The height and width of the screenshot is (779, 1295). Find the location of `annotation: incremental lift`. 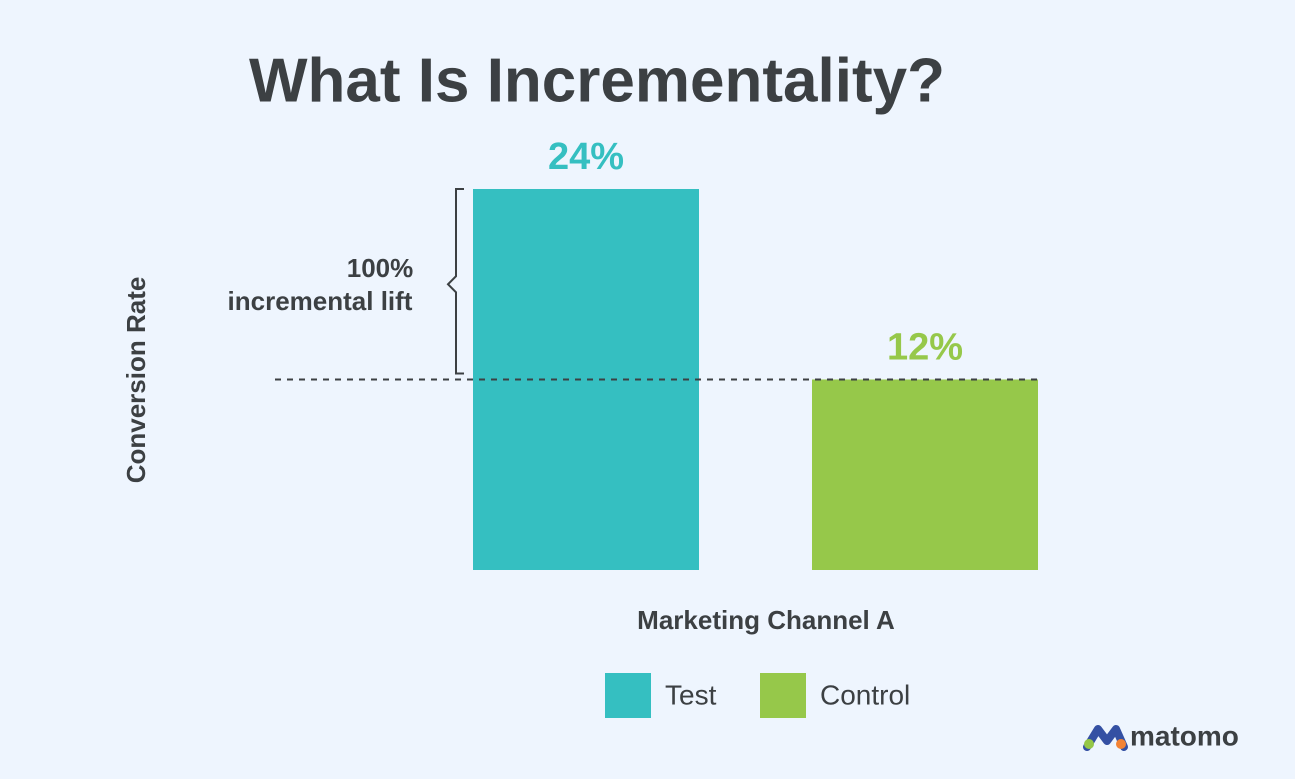

annotation: incremental lift is located at coordinates (320, 301).